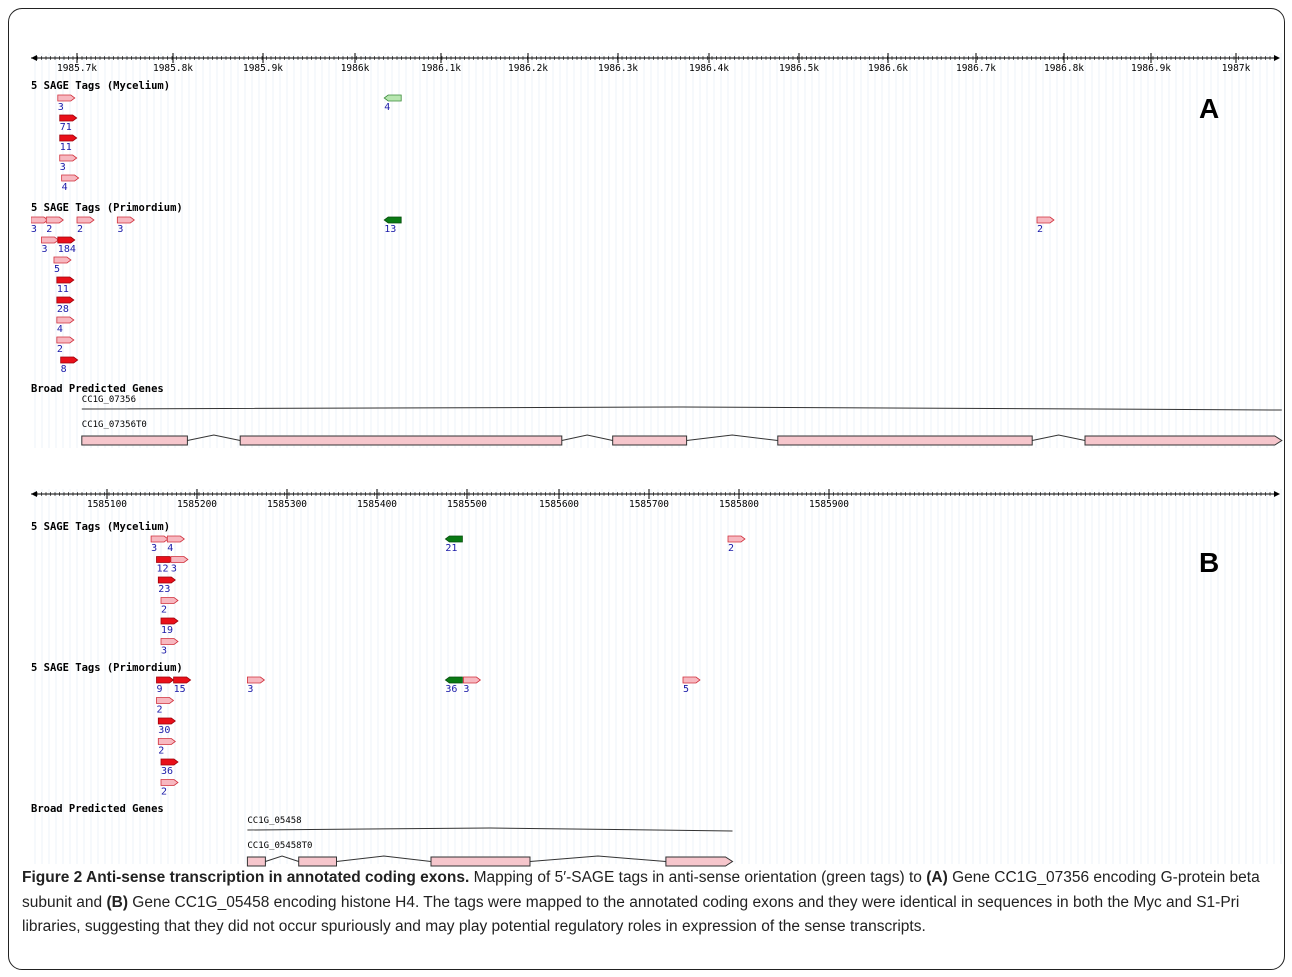  I want to click on tag-count-label: 5, so click(57, 269).